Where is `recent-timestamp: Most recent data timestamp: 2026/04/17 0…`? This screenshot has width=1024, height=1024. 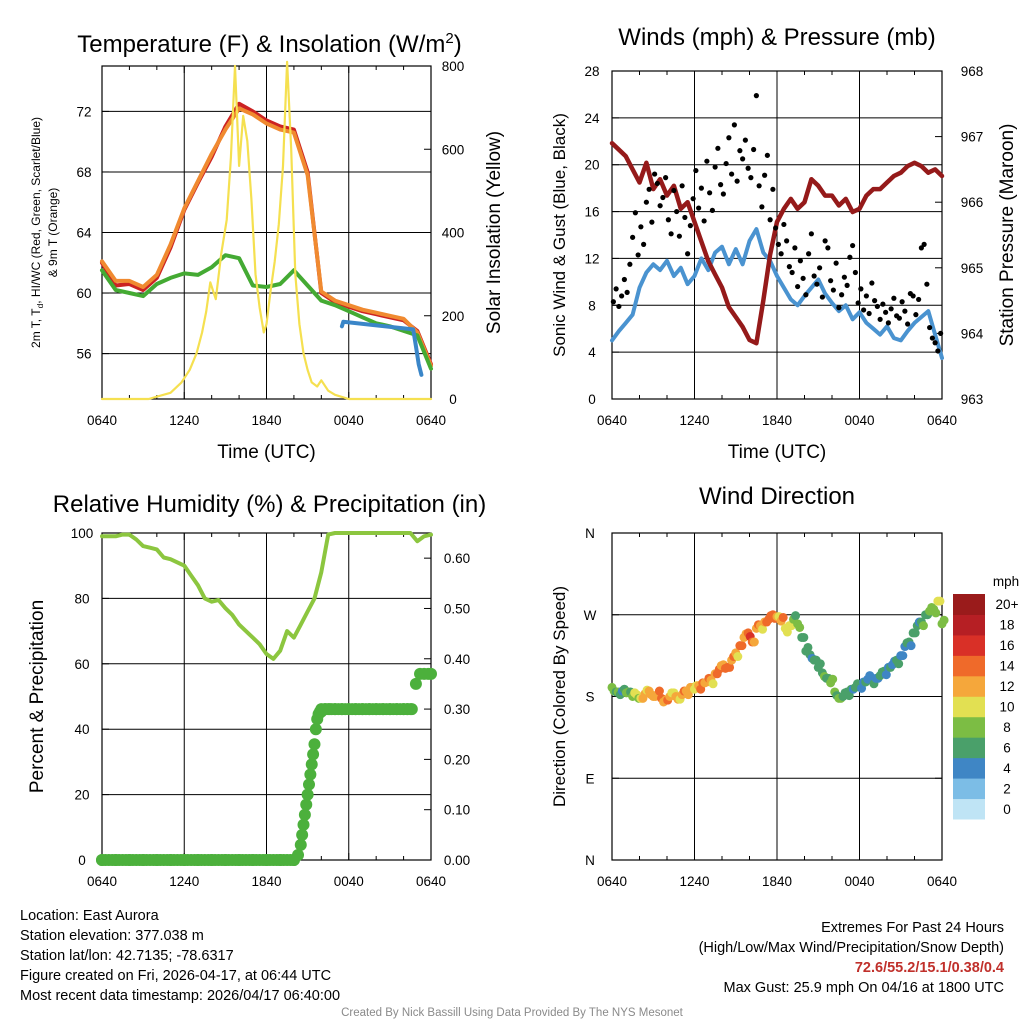
recent-timestamp: Most recent data timestamp: 2026/04/17 0… is located at coordinates (180, 996).